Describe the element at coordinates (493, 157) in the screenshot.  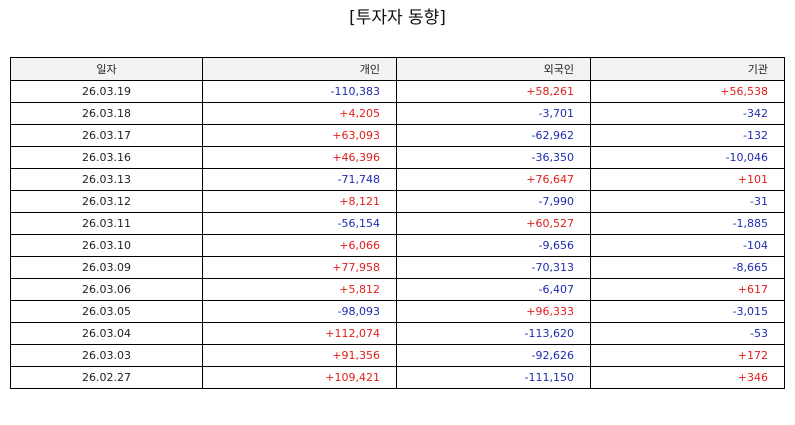
I see `foreign-cell: -36,350` at that location.